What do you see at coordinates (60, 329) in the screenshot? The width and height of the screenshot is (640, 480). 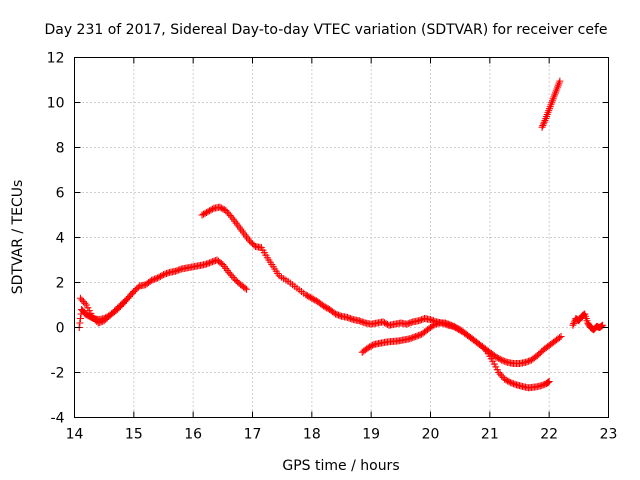 I see `y-tick-label: 0` at bounding box center [60, 329].